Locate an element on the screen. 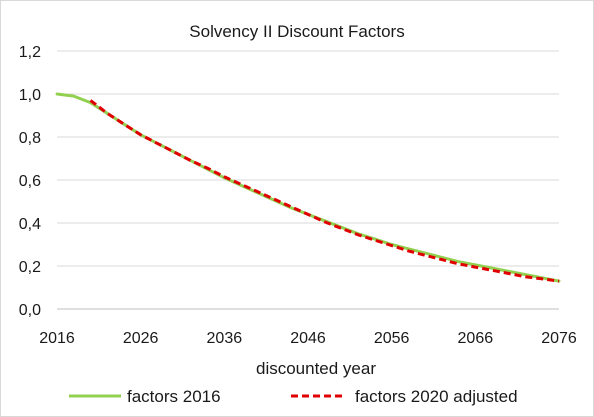 The height and width of the screenshot is (417, 594). x-tick-label: 2066 is located at coordinates (476, 338).